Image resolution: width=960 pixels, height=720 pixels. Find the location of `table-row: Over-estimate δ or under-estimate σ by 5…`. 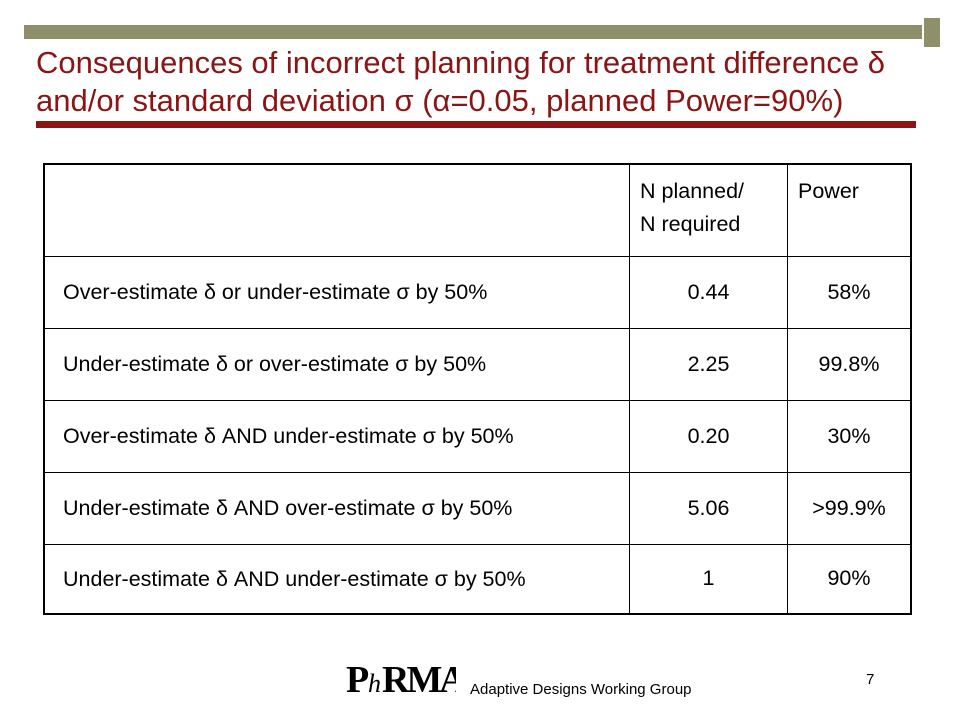

table-row: Over-estimate δ or under-estimate σ by 5… is located at coordinates (477, 292).